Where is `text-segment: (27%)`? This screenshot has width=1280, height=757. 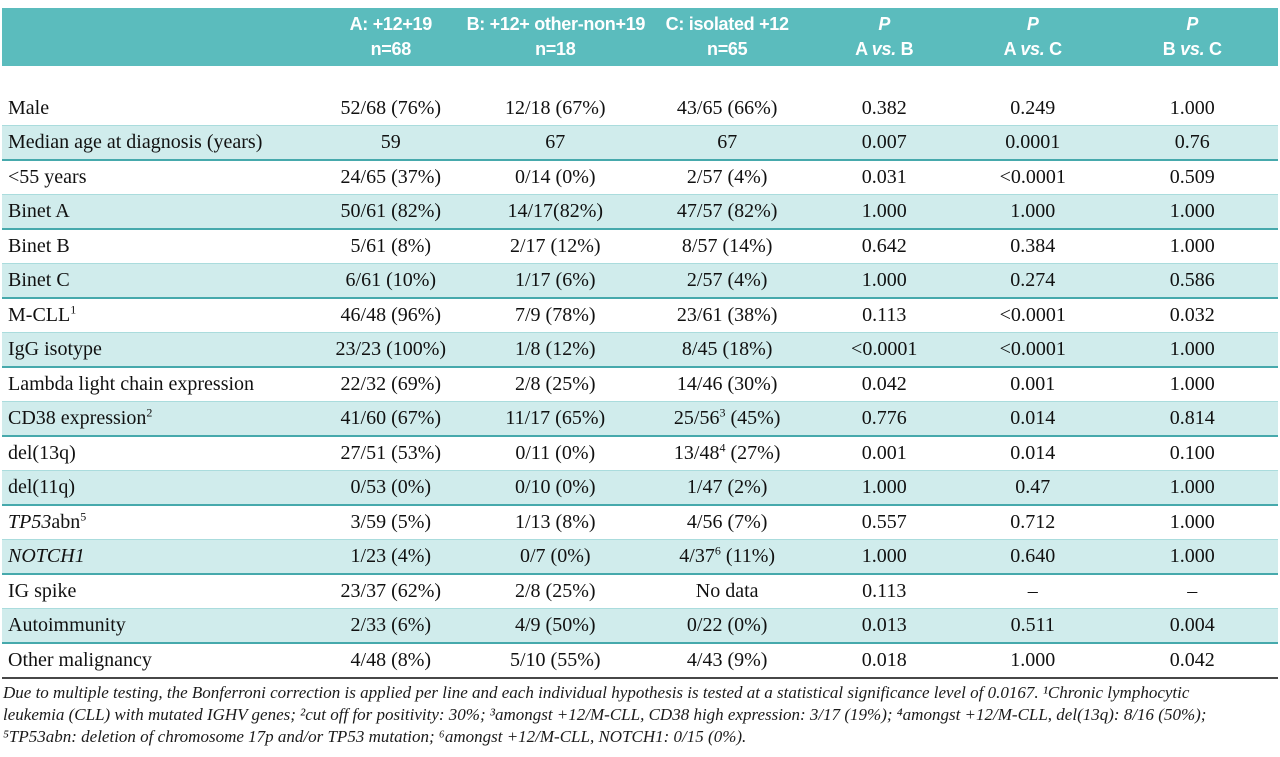 text-segment: (27%) is located at coordinates (753, 452).